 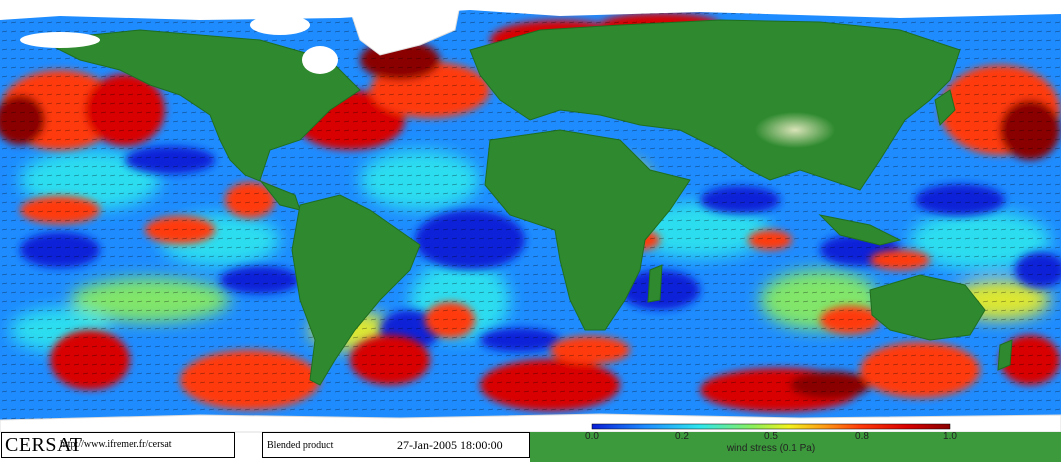 What do you see at coordinates (771, 426) in the screenshot?
I see `colorbar-gradient` at bounding box center [771, 426].